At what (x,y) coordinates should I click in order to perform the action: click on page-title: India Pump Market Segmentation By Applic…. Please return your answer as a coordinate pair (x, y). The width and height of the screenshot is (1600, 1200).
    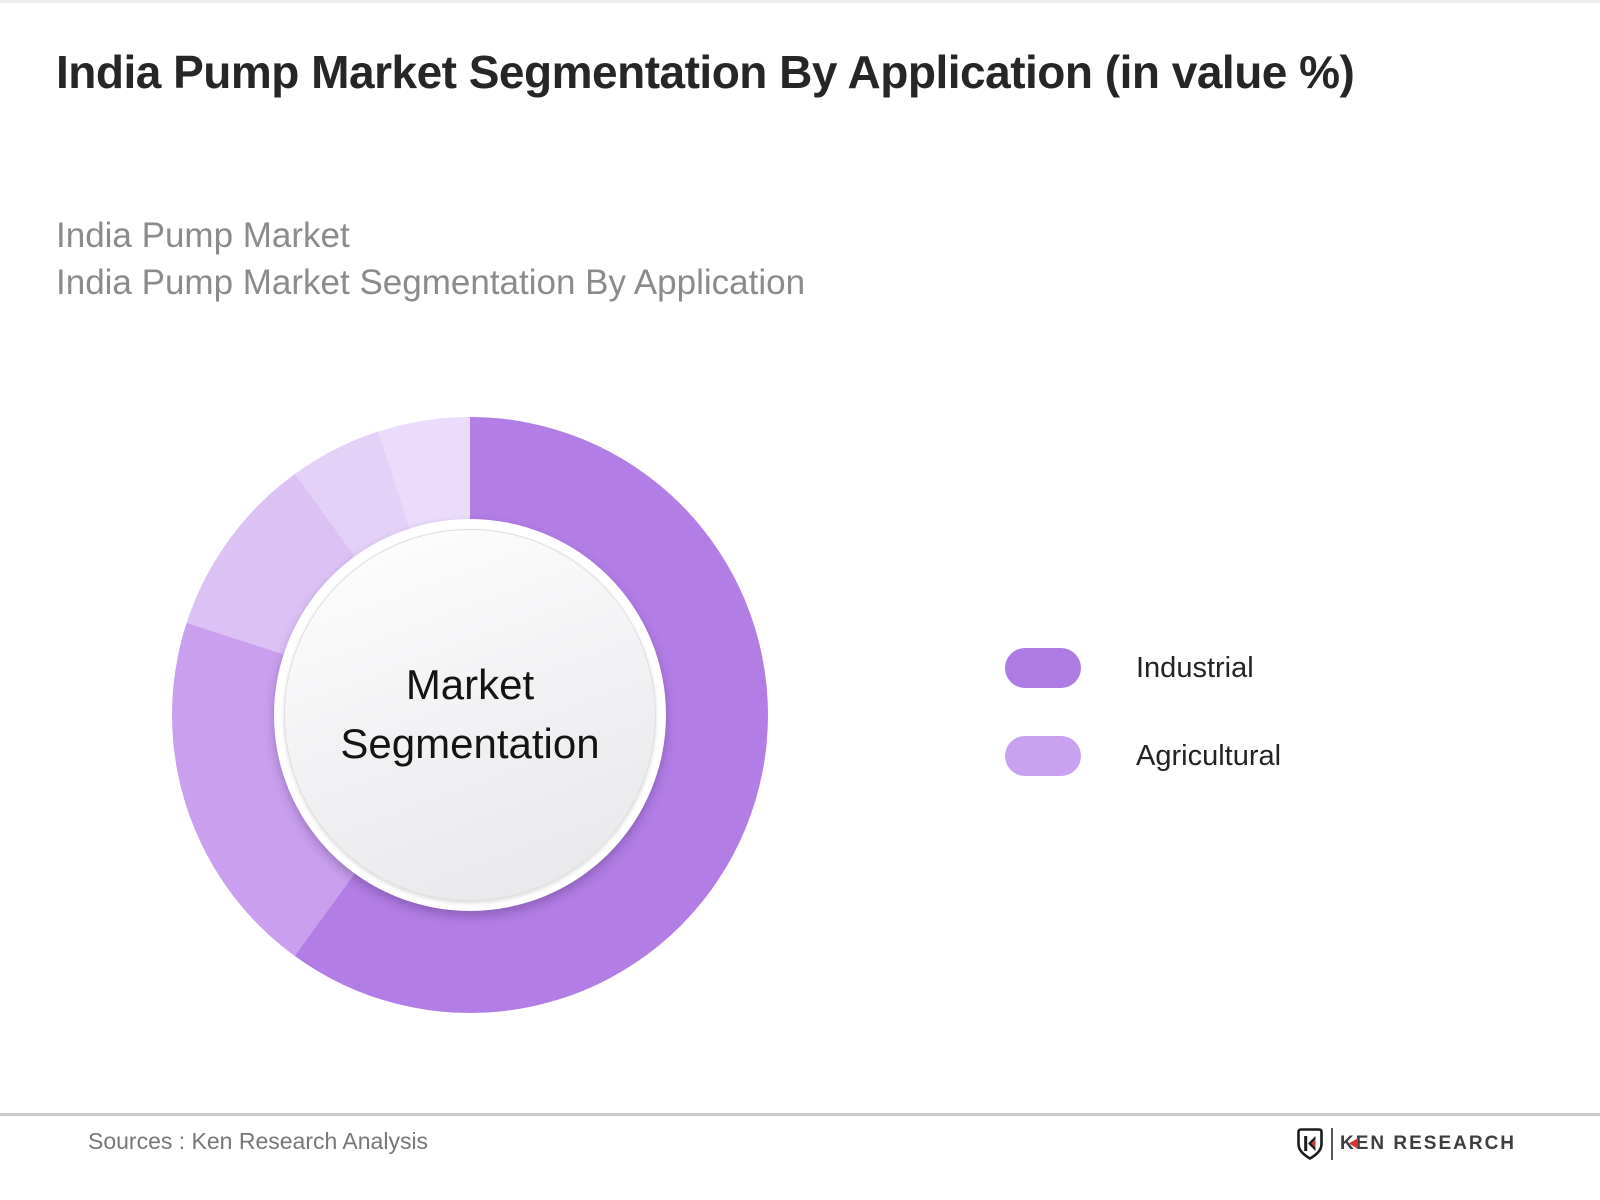
    Looking at the image, I should click on (705, 72).